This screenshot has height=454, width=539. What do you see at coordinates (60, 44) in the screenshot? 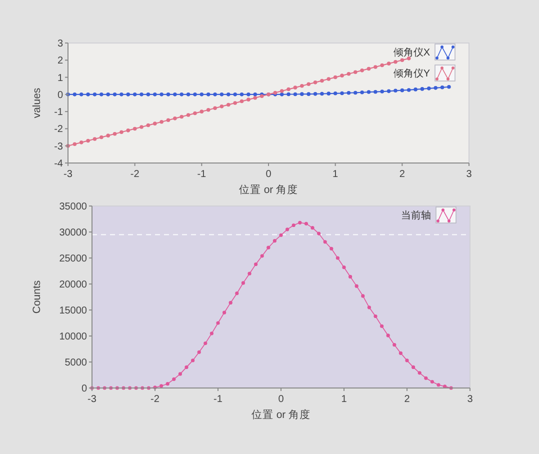
I see `y-tick-label: 3` at bounding box center [60, 44].